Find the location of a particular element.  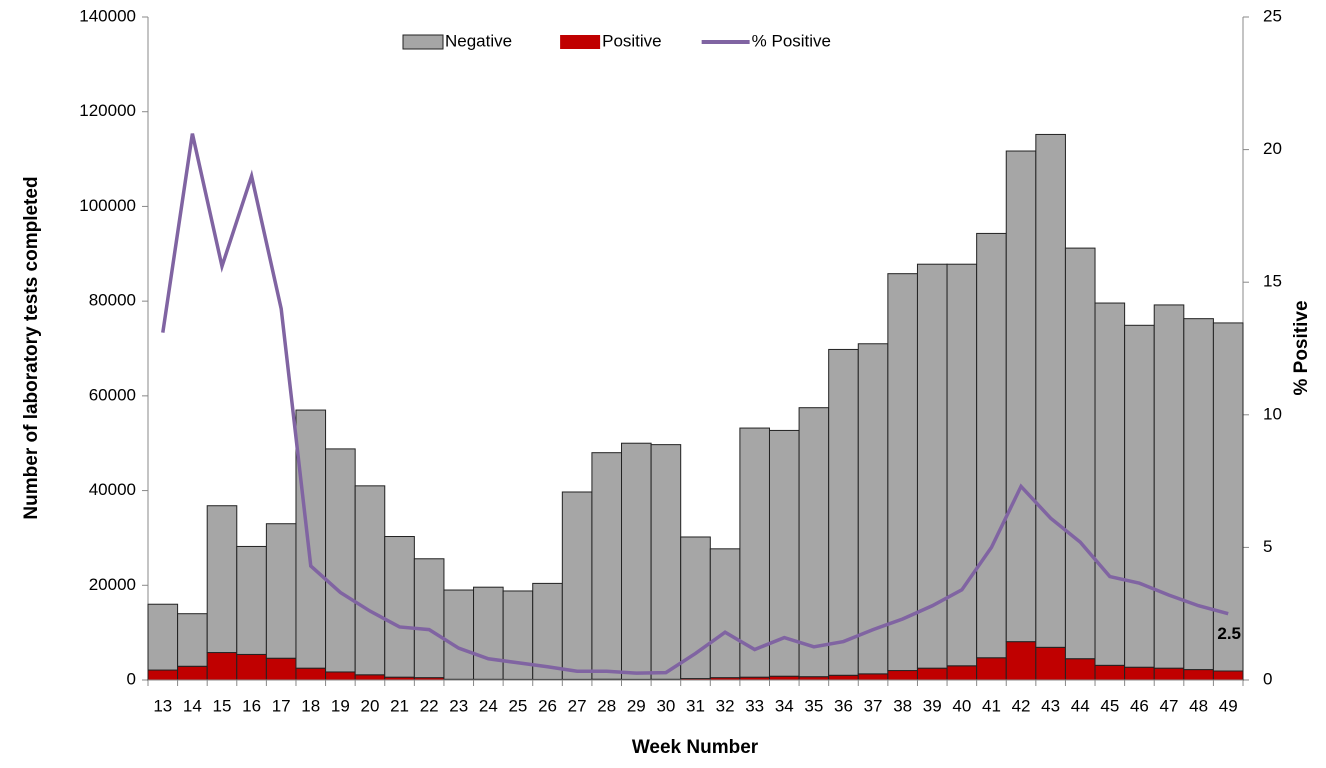

x-tick-label: 26 is located at coordinates (547, 705).